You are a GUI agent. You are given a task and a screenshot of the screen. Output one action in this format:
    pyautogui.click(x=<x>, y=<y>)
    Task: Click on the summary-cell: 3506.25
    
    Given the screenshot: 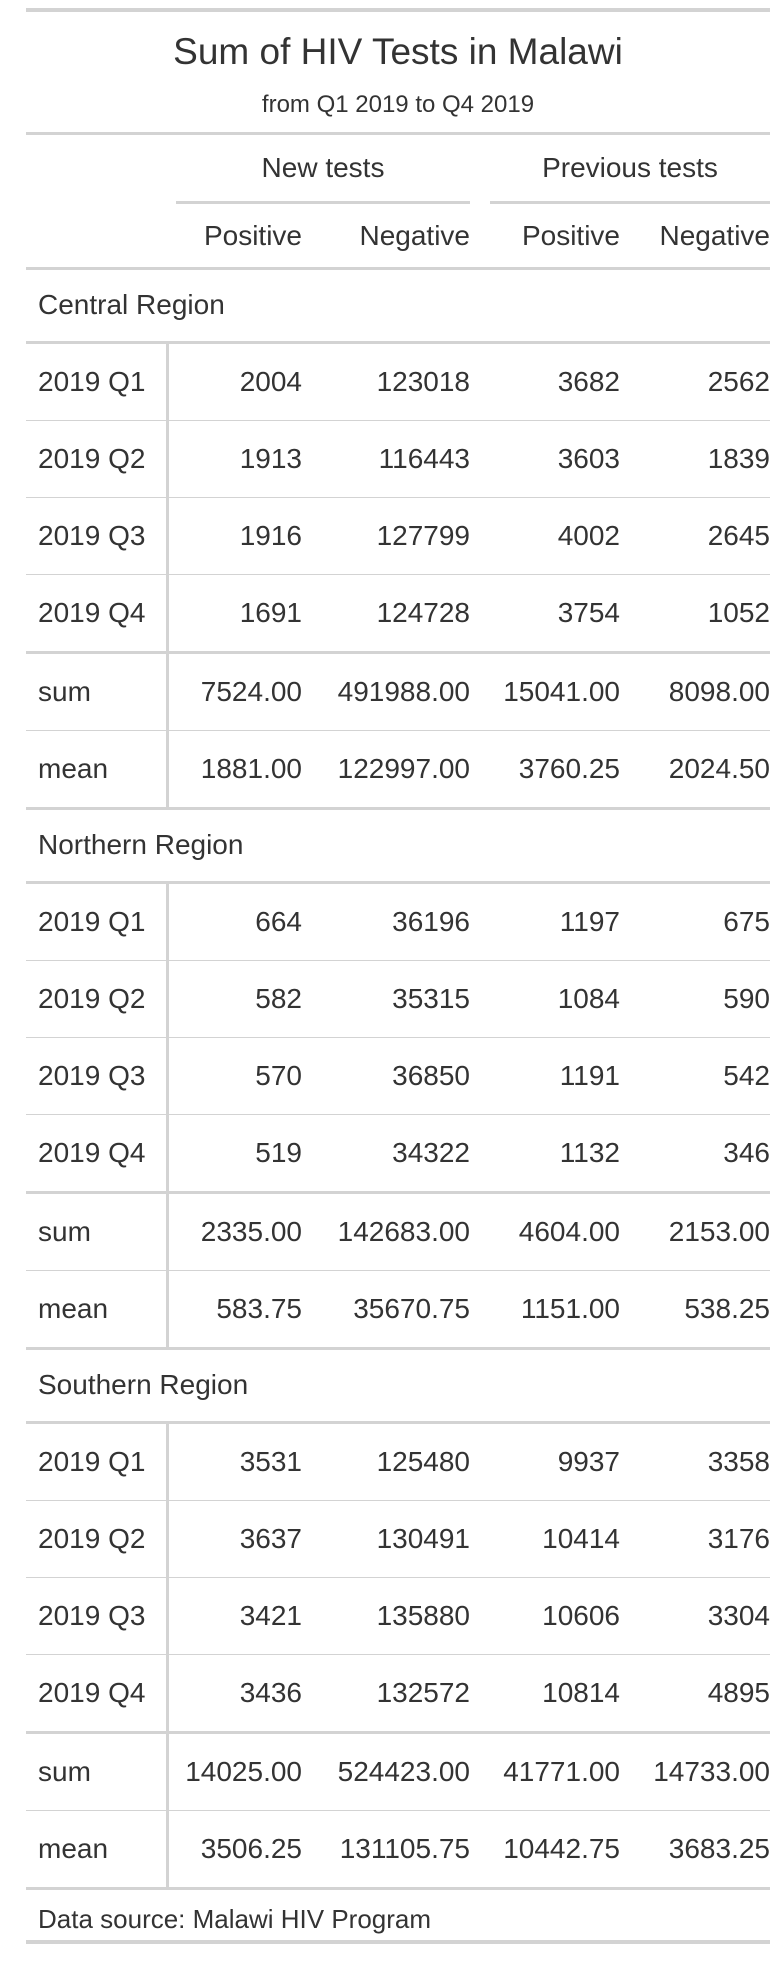 What is the action you would take?
    pyautogui.click(x=251, y=1848)
    